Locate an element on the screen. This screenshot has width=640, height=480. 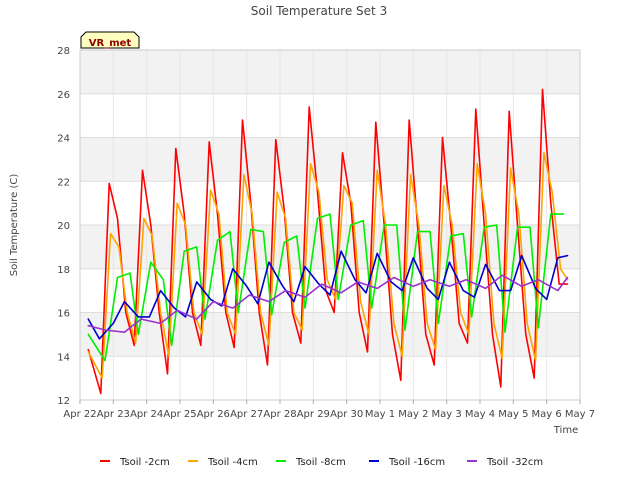
legend-item: Tsoil -8cm is located at coordinates (311, 462).